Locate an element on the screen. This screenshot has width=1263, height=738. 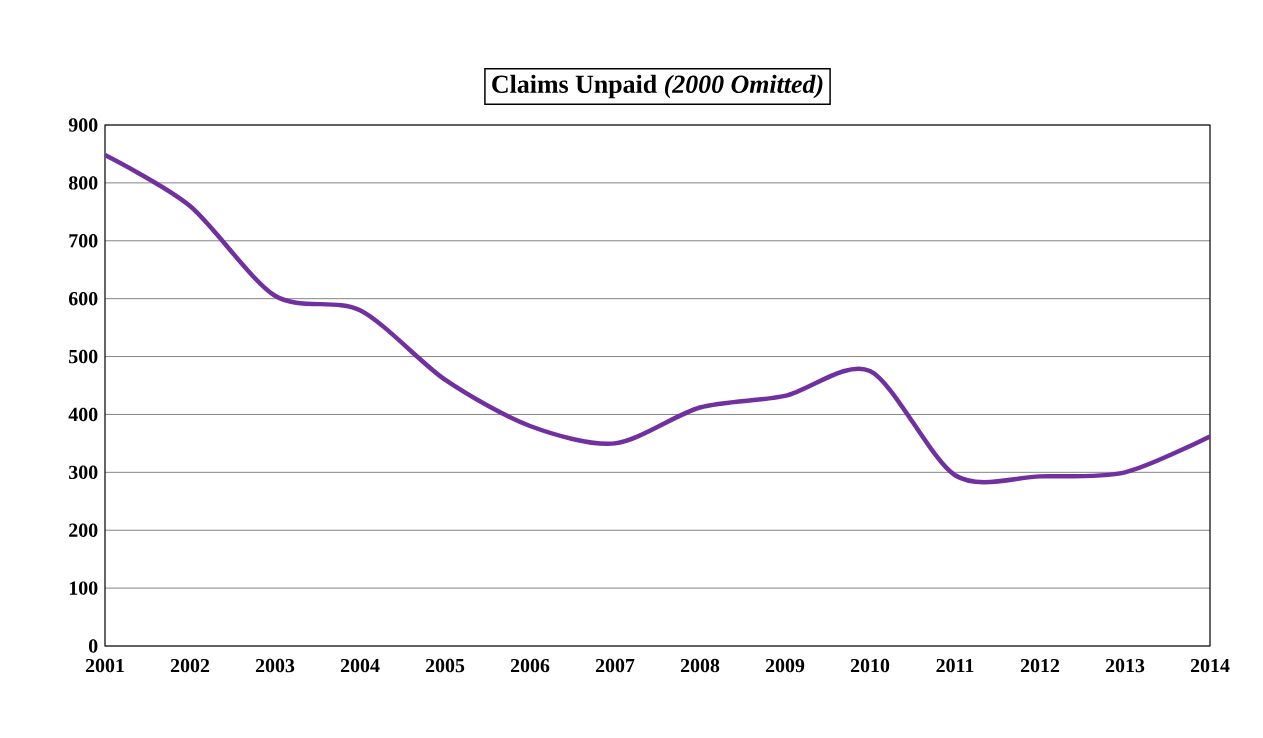
x-tick-label: 2005 is located at coordinates (445, 665).